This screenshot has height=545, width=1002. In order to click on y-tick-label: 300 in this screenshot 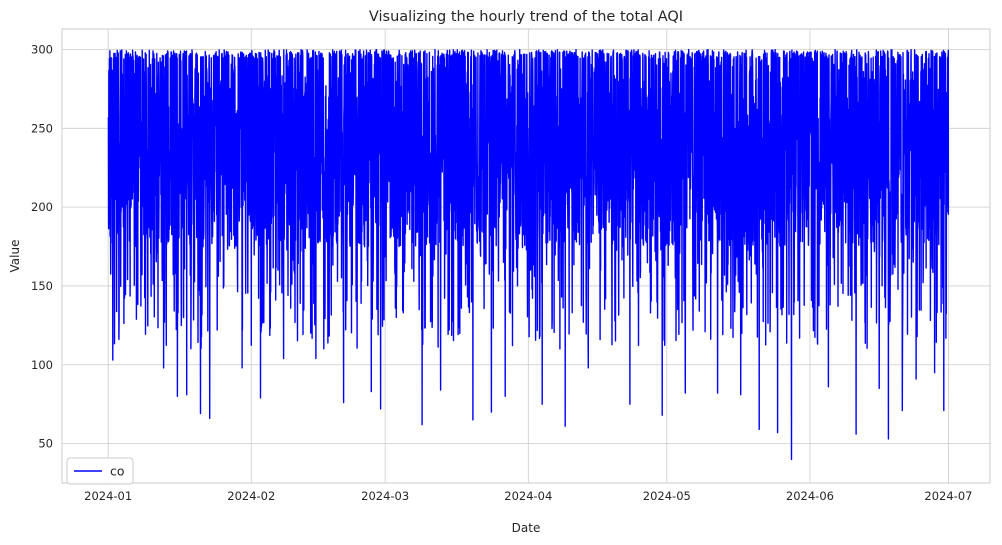, I will do `click(42, 49)`.